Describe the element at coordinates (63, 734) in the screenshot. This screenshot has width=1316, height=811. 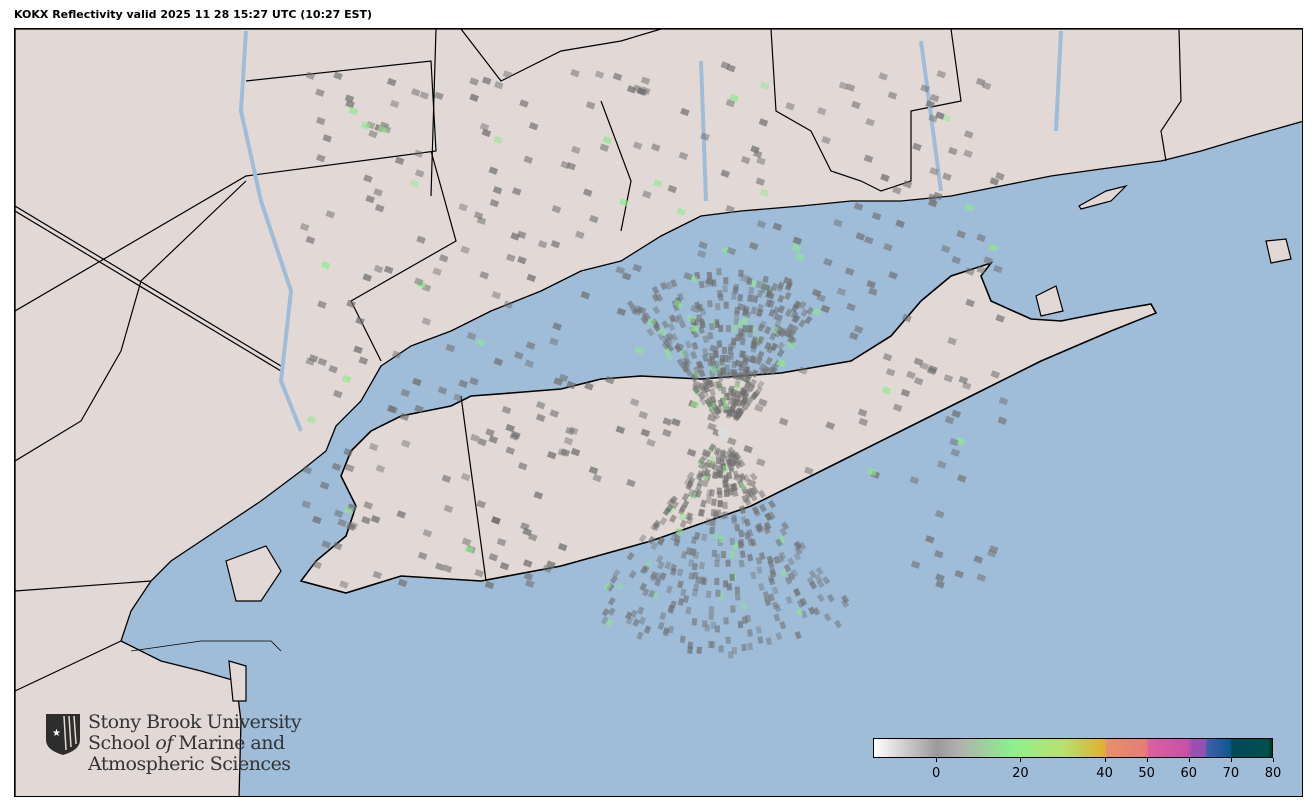
I see `sbu-shield-icon: ★` at that location.